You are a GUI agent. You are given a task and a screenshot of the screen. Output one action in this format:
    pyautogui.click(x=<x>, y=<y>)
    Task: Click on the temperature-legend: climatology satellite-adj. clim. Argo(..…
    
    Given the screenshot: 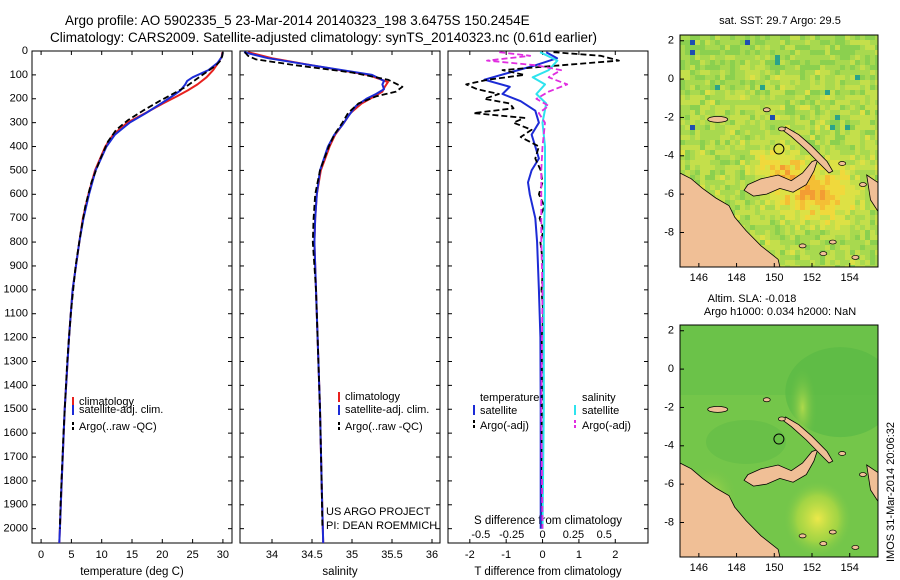 What is the action you would take?
    pyautogui.click(x=117, y=414)
    